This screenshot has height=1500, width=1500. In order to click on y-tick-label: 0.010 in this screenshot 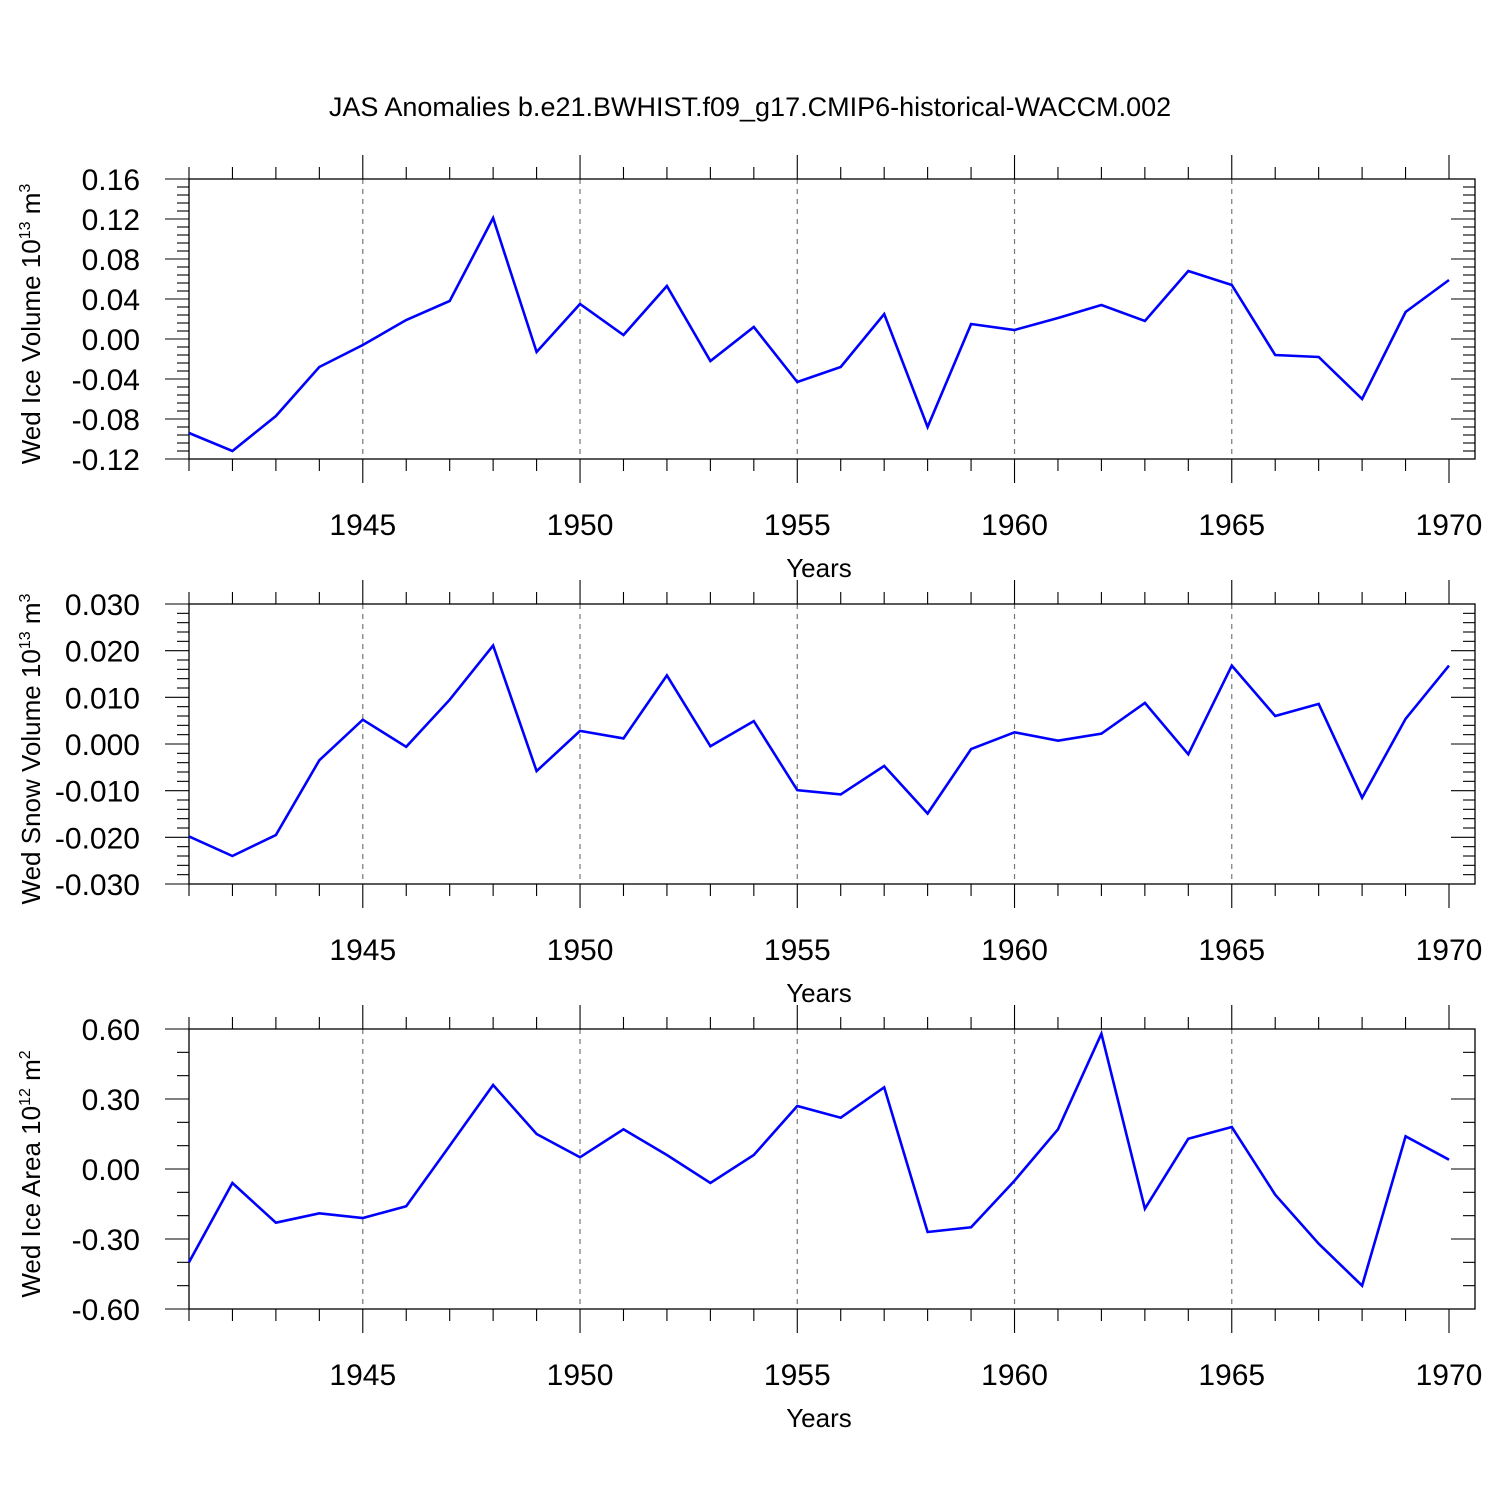, I will do `click(102, 698)`.